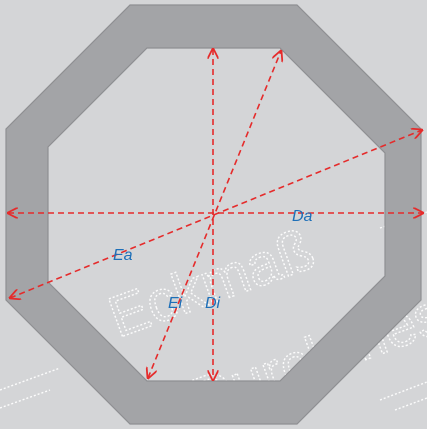  Describe the element at coordinates (213, 260) in the screenshot. I see `dimension-labels: Da Ea Ei Di` at that location.